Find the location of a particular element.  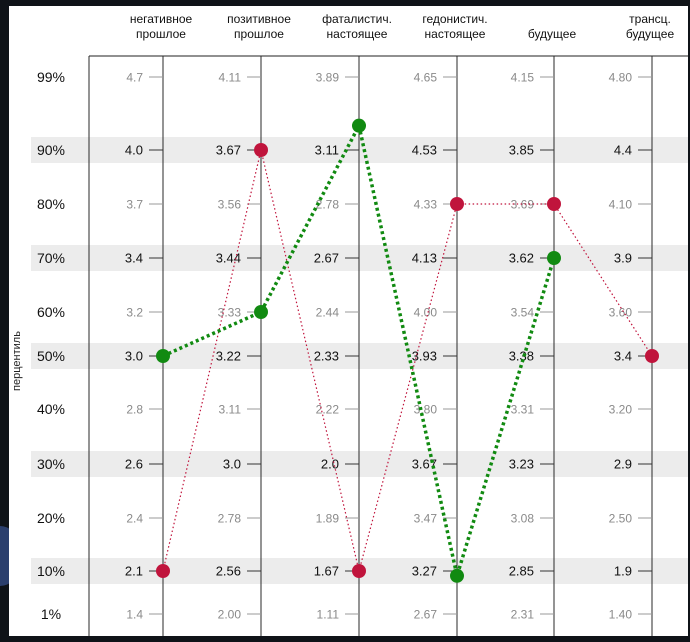

tick-label: 4.10 is located at coordinates (621, 205).